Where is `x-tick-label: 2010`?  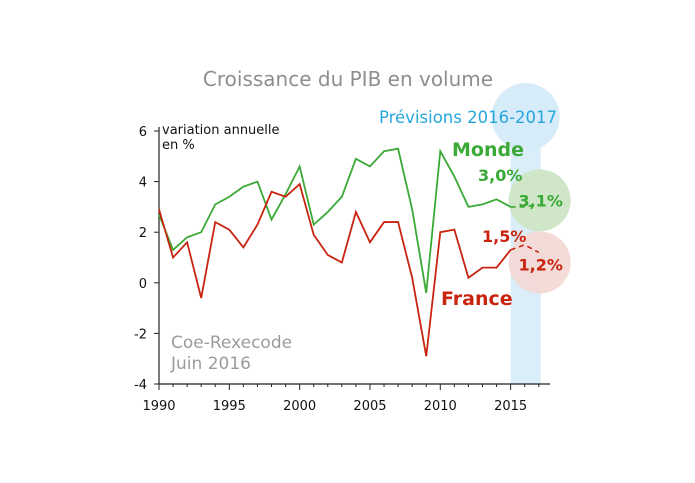
x-tick-label: 2010 is located at coordinates (440, 406).